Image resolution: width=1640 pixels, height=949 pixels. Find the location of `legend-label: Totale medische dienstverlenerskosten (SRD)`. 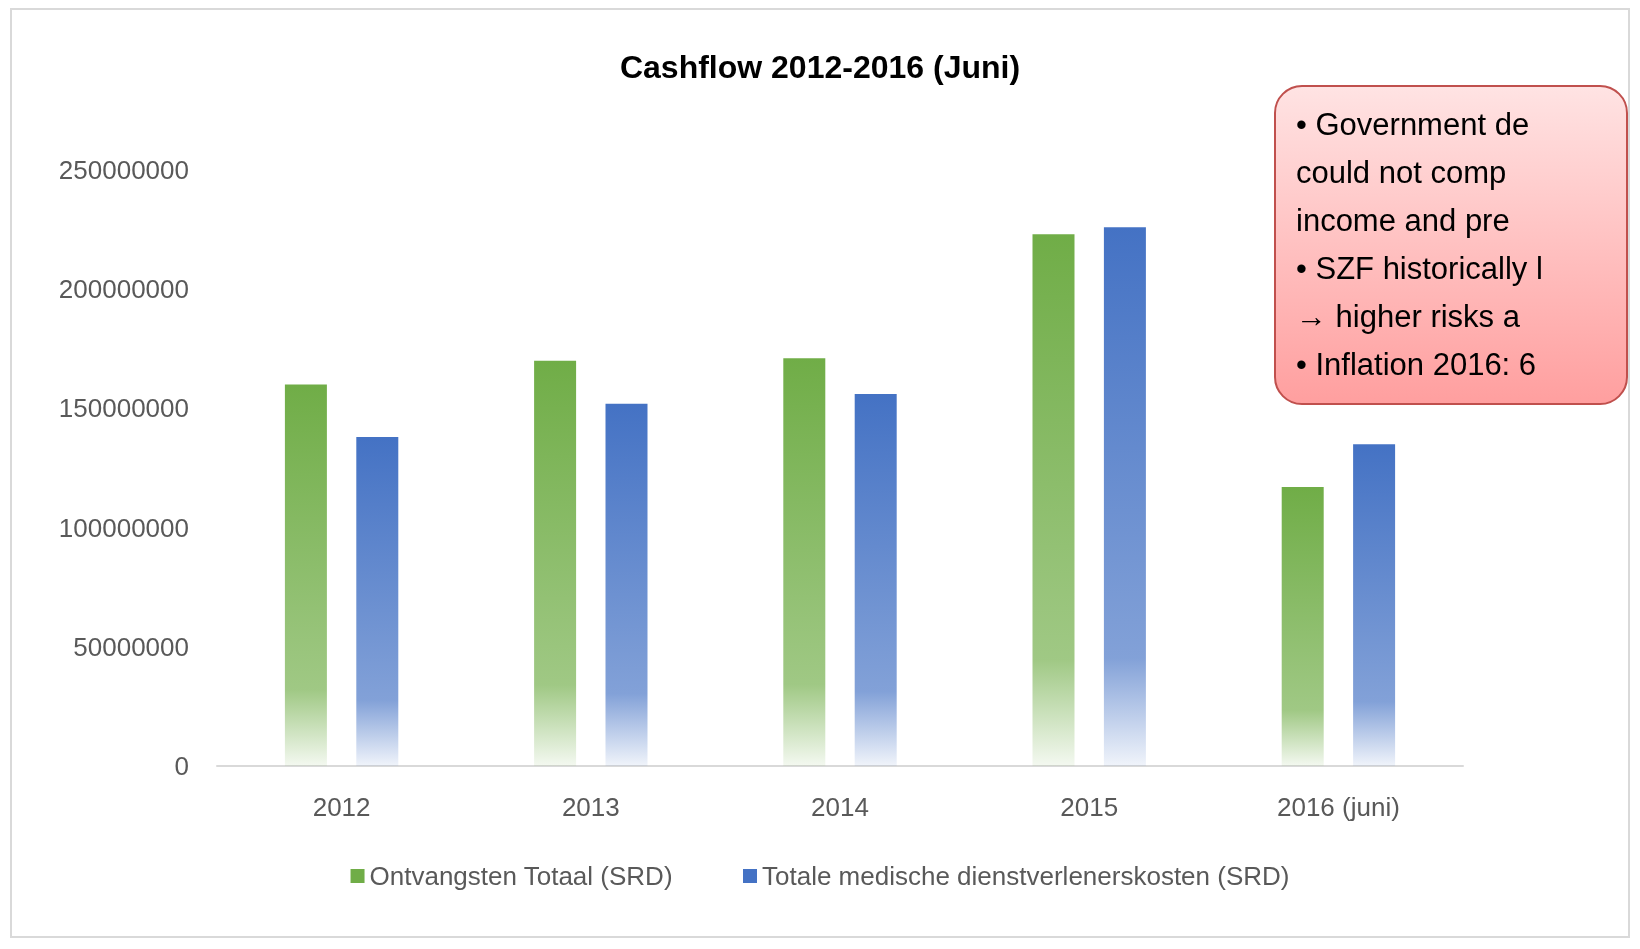

legend-label: Totale medische dienstverlenerskosten (SRD) is located at coordinates (1026, 876).